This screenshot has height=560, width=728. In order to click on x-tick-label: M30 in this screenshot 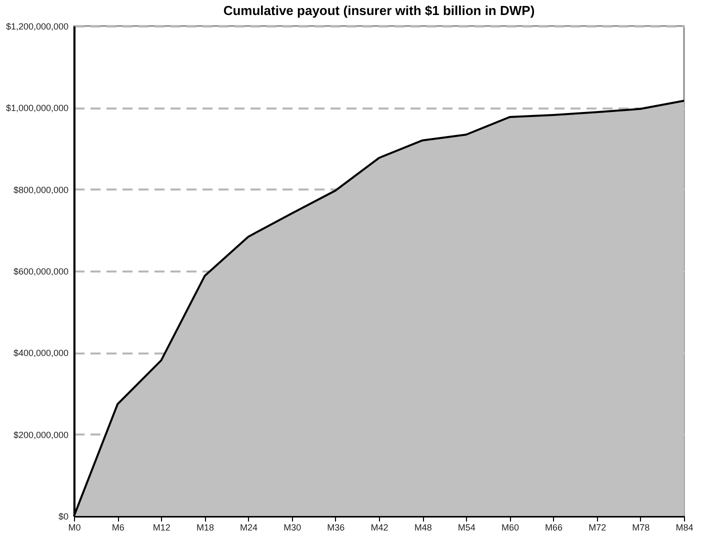, I will do `click(293, 527)`.